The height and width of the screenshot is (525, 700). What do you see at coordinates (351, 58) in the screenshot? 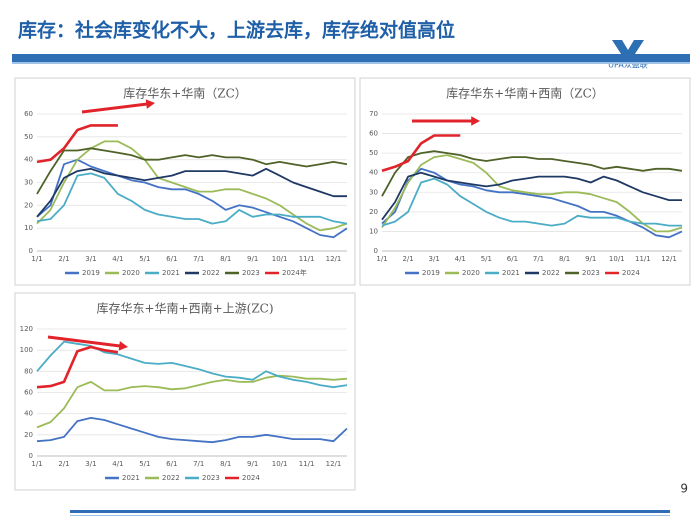
I see `header-bar` at bounding box center [351, 58].